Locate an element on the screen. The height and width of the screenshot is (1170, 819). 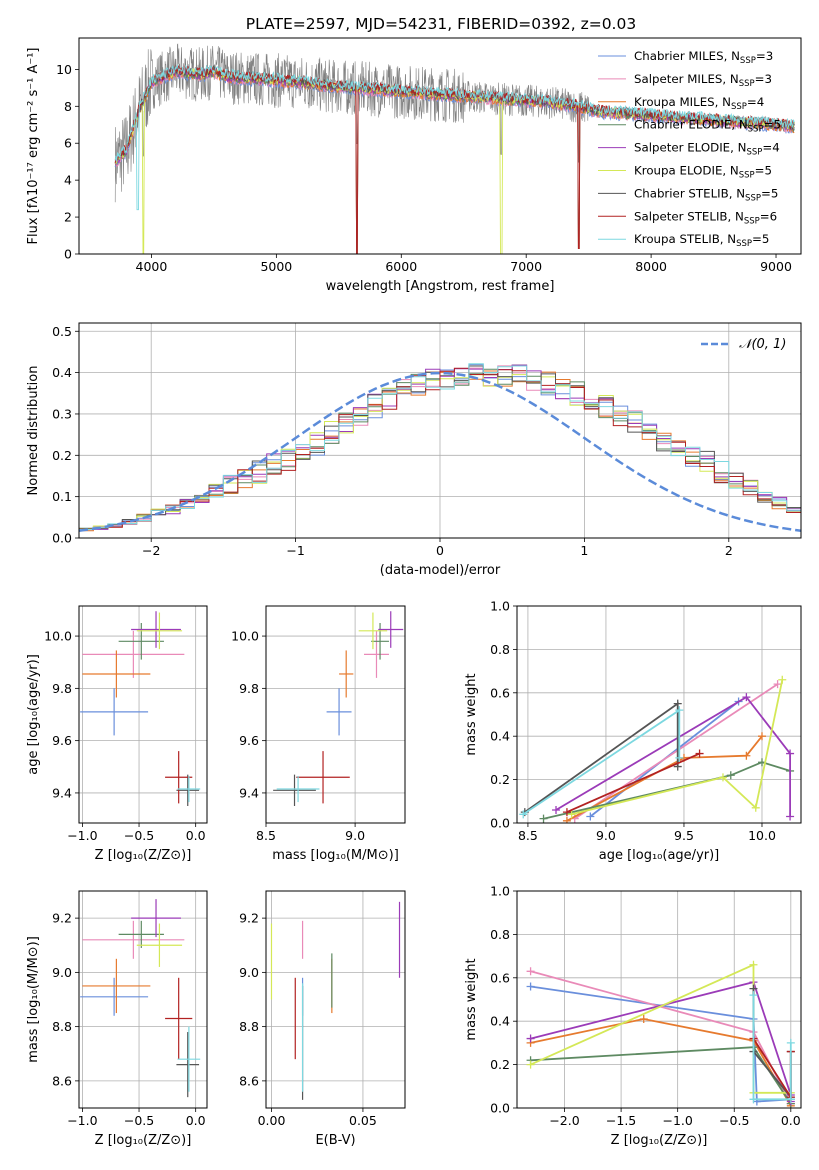
legend-tail: =6 is located at coordinates (768, 216).